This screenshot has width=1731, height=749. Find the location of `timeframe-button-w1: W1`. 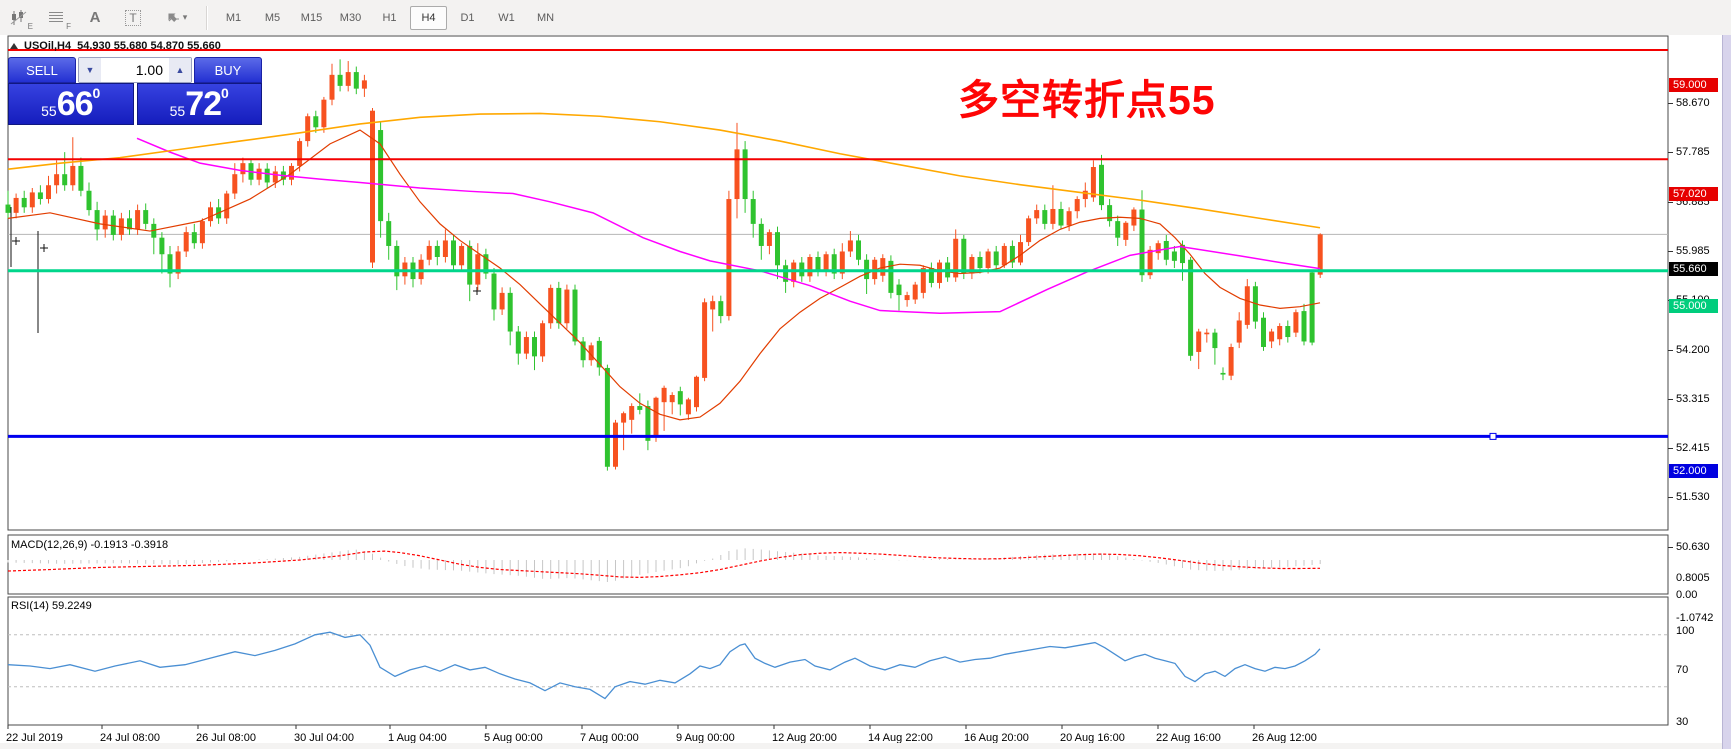

timeframe-button-w1: W1 is located at coordinates (506, 17).